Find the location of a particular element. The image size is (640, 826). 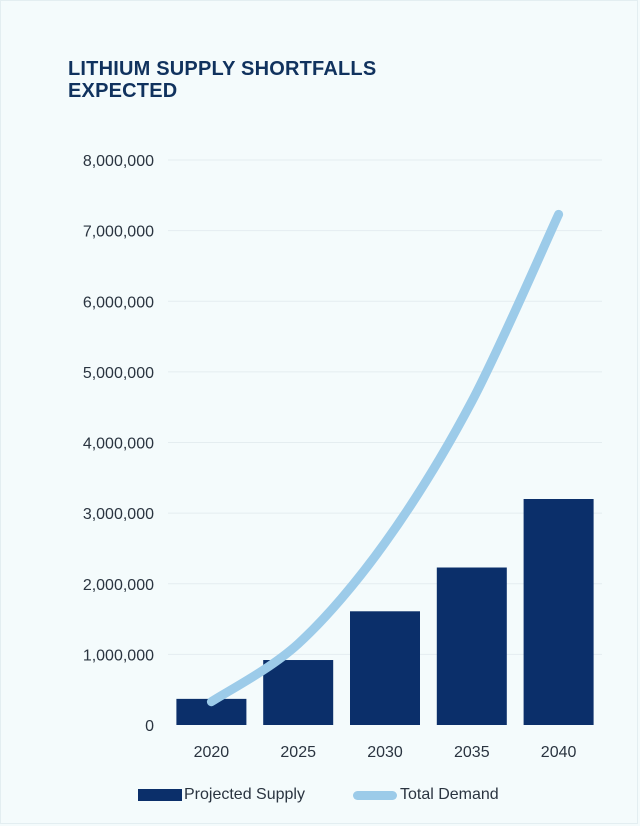

legend-swatch-demand is located at coordinates (374, 795).